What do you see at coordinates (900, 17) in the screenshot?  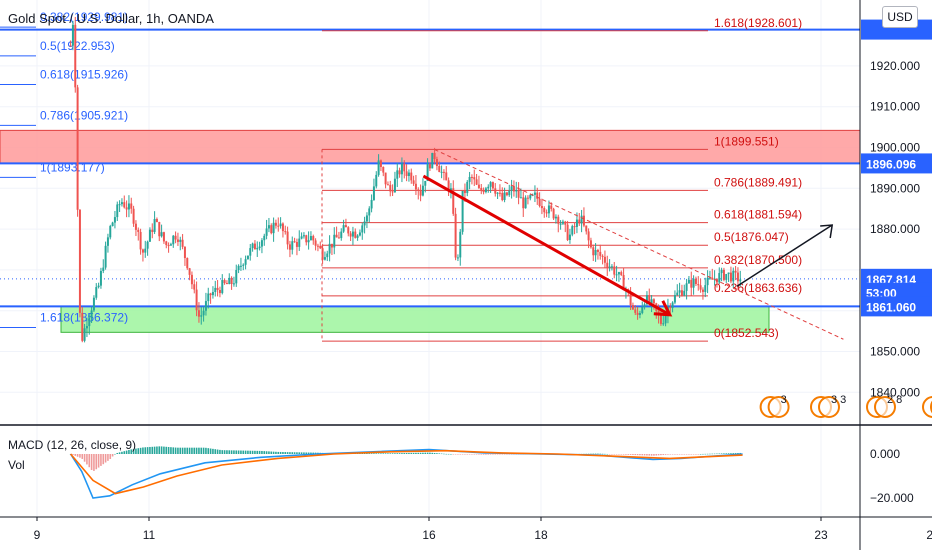 I see `currency-button: USD` at bounding box center [900, 17].